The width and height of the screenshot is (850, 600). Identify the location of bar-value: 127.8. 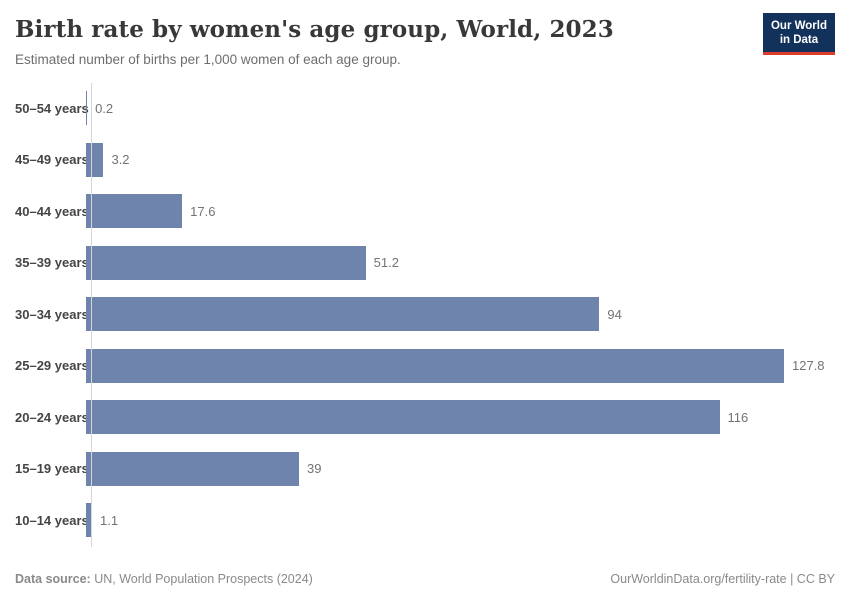
(808, 366).